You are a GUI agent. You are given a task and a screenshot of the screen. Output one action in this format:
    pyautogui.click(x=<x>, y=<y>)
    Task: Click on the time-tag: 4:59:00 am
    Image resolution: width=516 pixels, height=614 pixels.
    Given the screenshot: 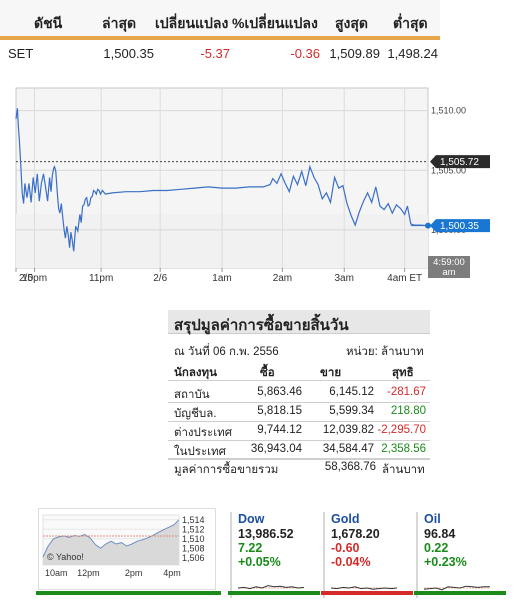 What is the action you would take?
    pyautogui.click(x=449, y=267)
    